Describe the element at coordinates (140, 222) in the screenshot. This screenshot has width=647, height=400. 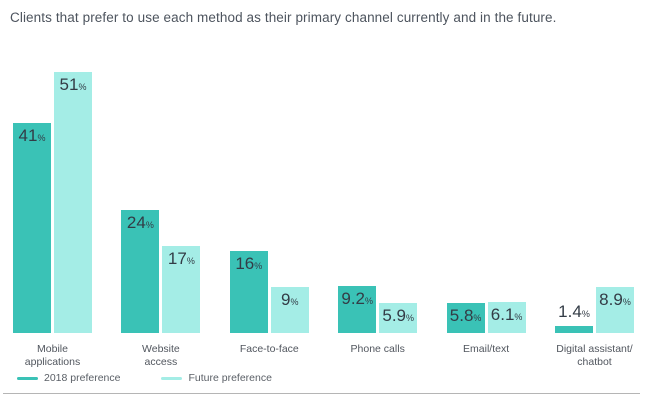
I see `value-label: 24%` at that location.